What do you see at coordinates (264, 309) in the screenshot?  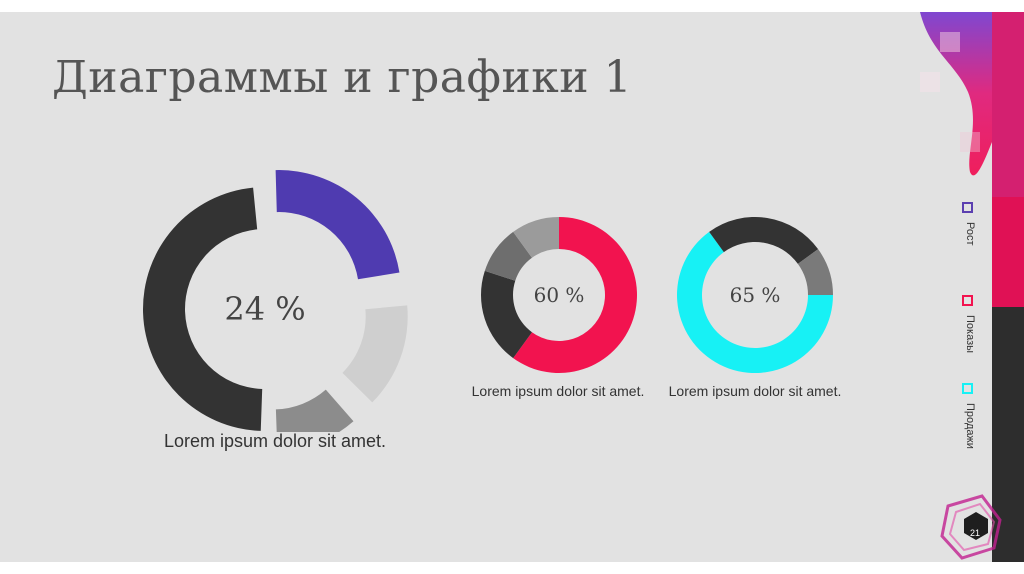 I see `chart1-center-label: 24 %` at bounding box center [264, 309].